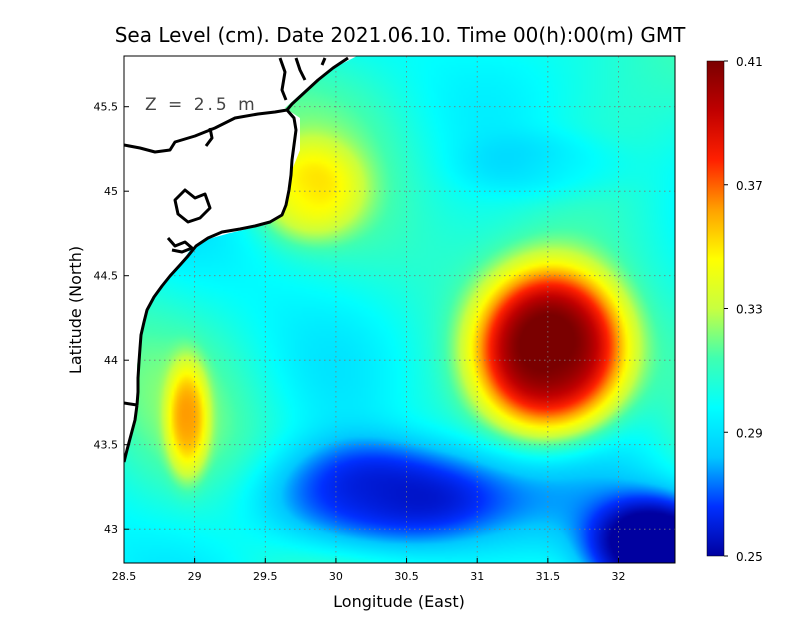 Image resolution: width=800 pixels, height=622 pixels. What do you see at coordinates (618, 576) in the screenshot?
I see `x-tick-label: 32` at bounding box center [618, 576].